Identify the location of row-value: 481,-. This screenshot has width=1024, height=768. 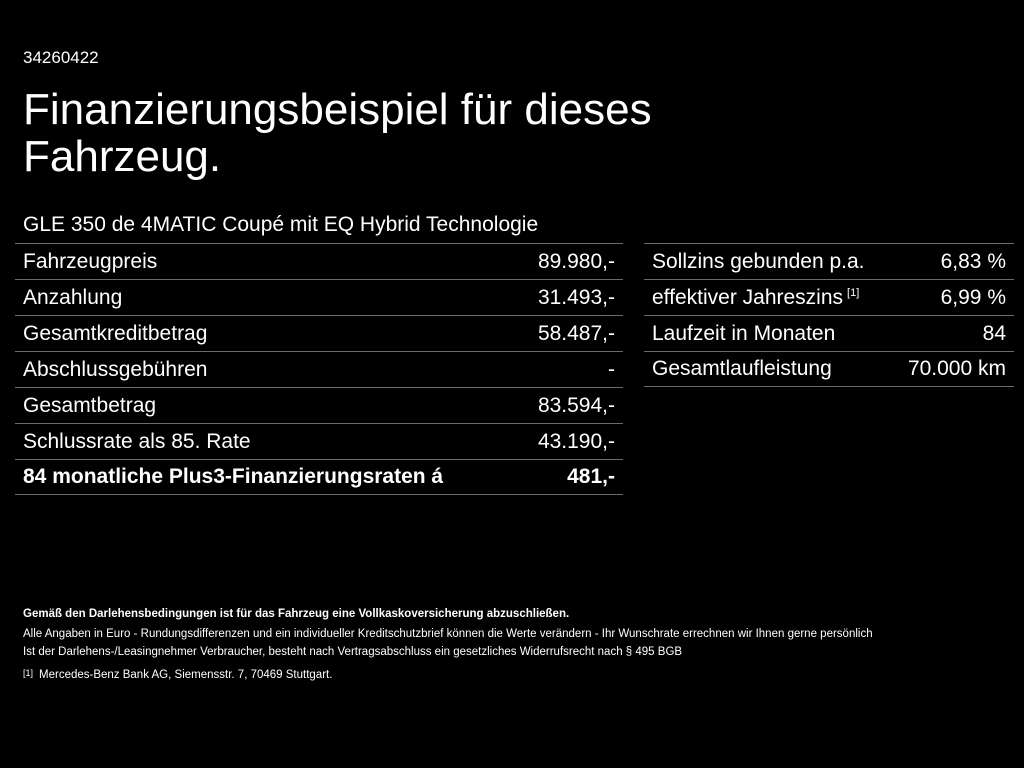
(591, 476).